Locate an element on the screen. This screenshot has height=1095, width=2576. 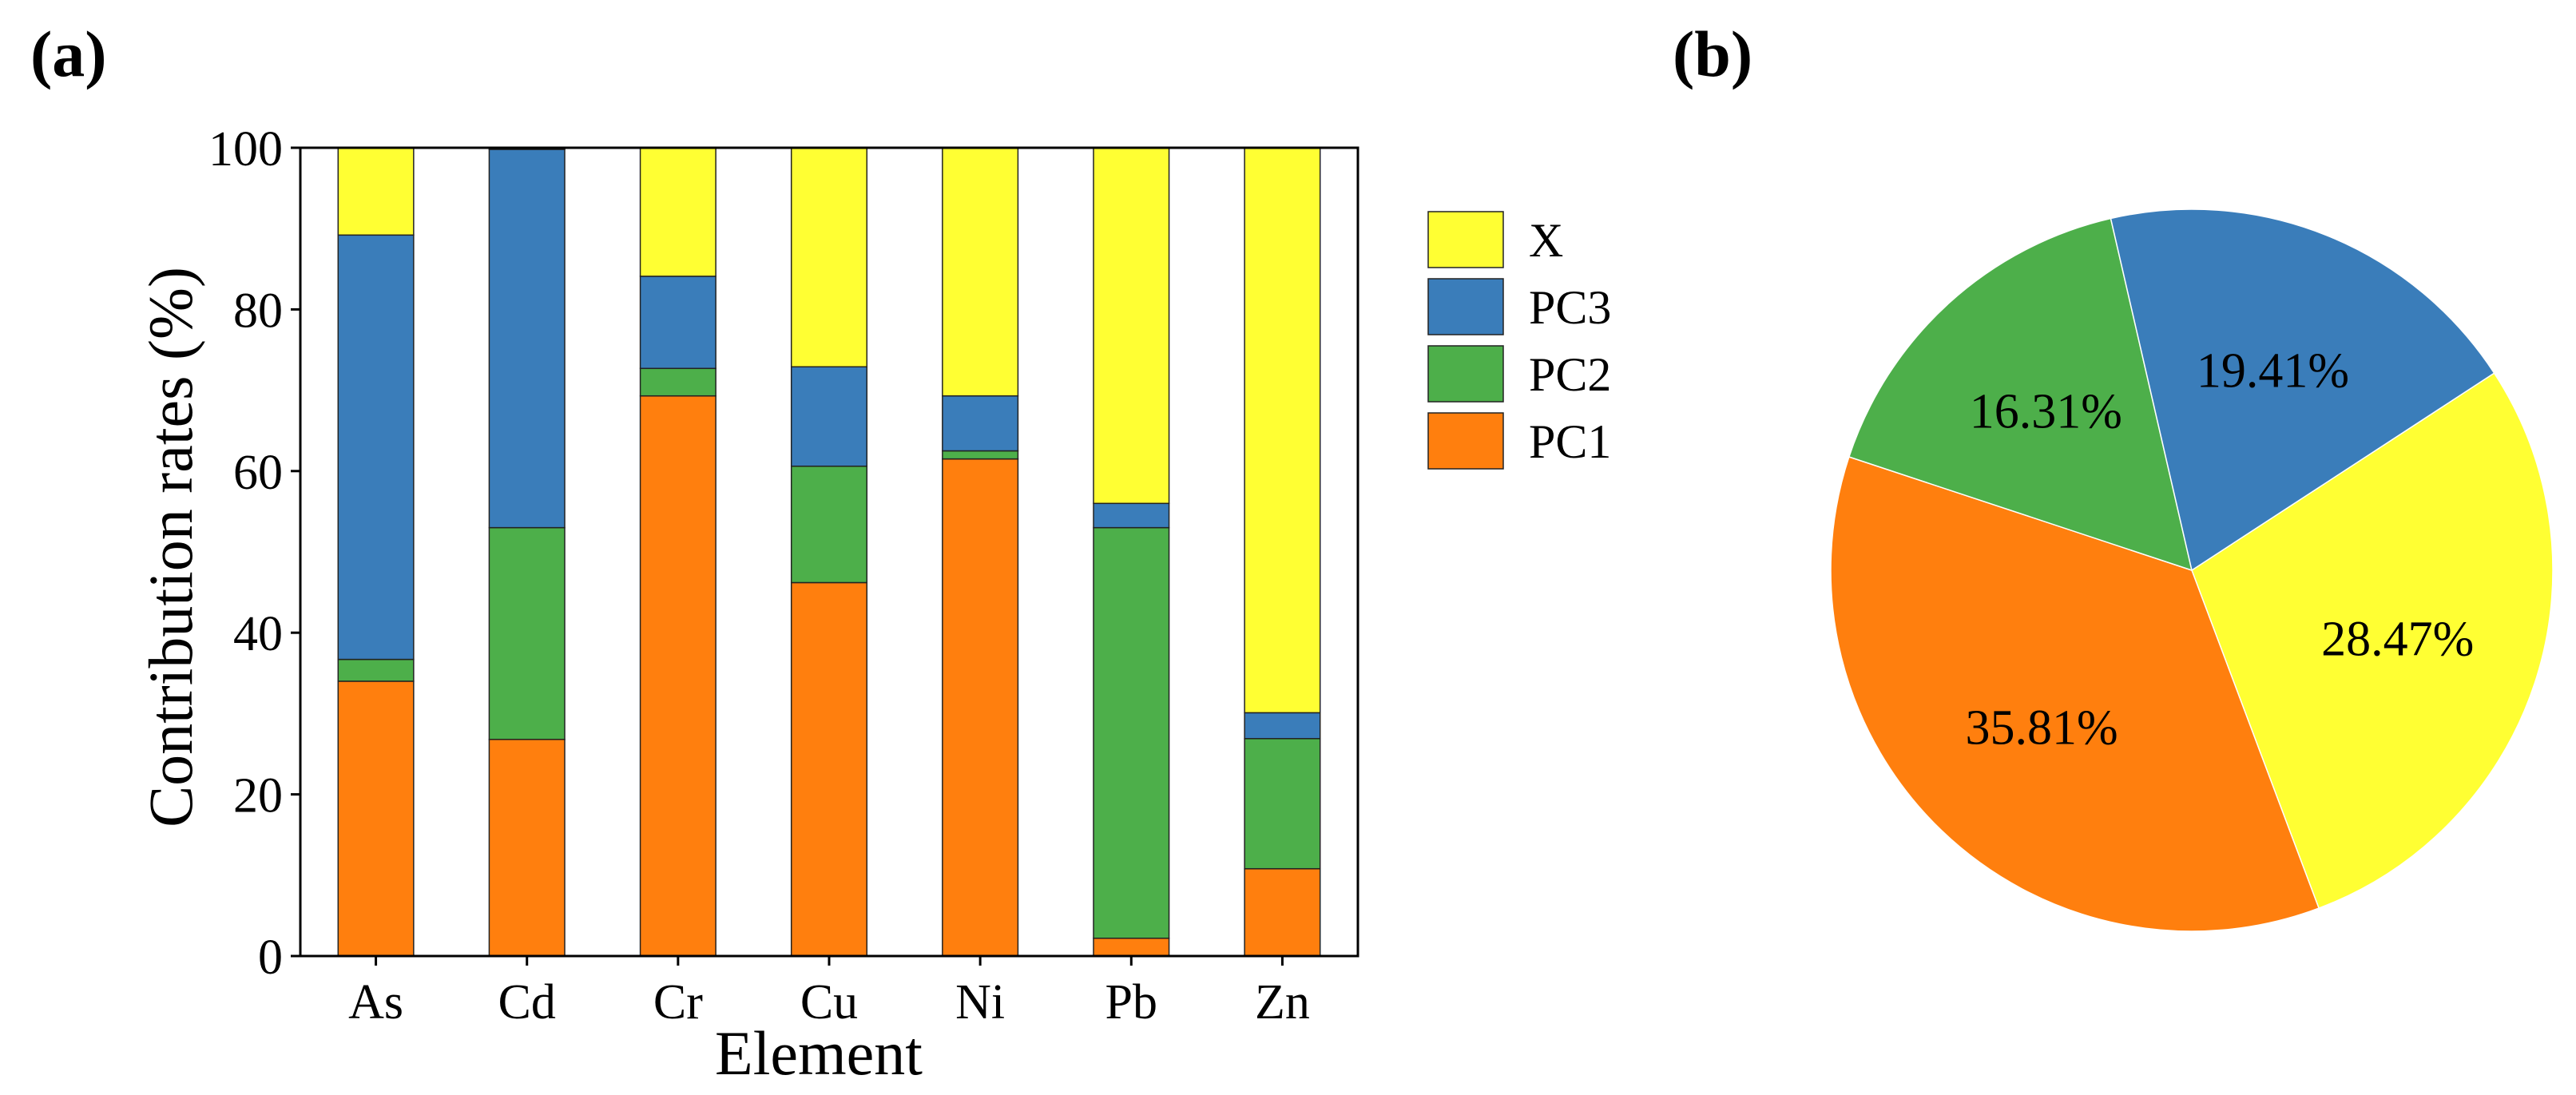
x-tick-label: Zn is located at coordinates (1282, 1003).